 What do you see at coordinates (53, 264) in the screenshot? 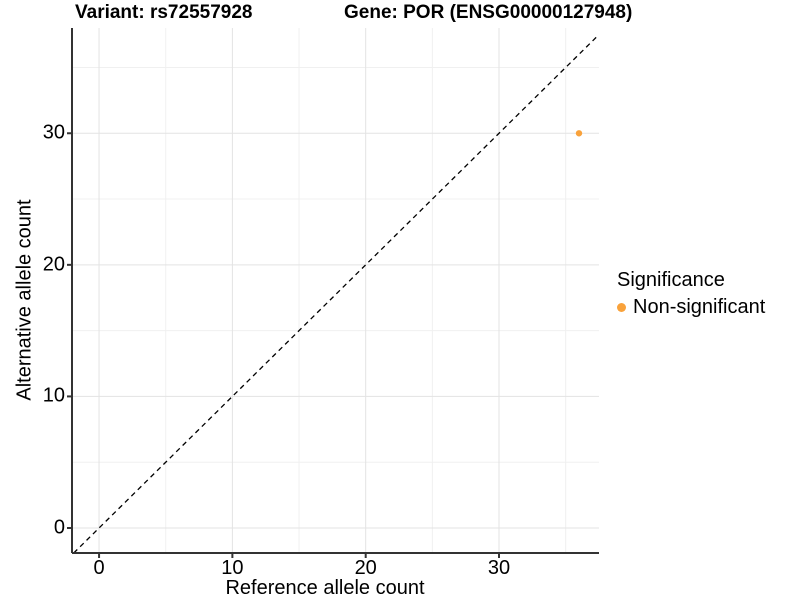
I see `y-tick-label: 20` at bounding box center [53, 264].